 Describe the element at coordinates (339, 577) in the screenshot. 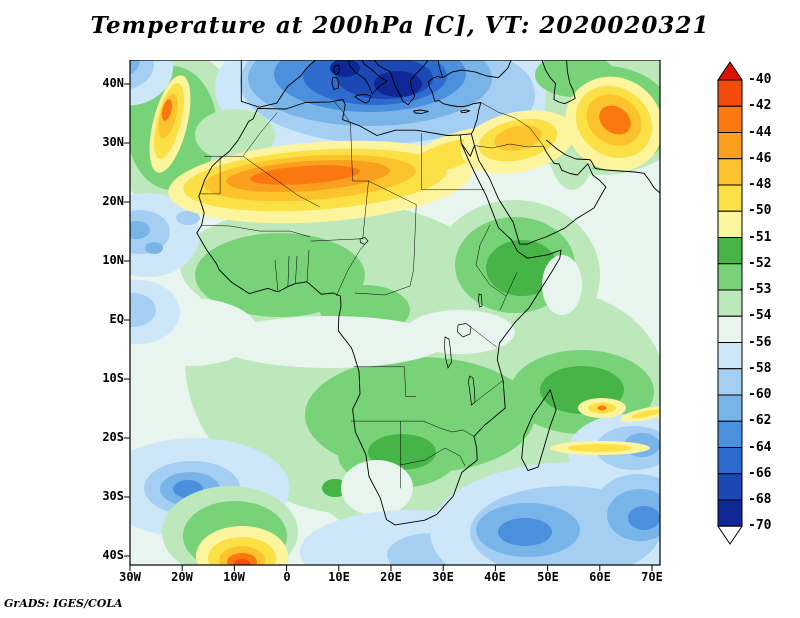

I see `lon-tick-label: 10E` at that location.